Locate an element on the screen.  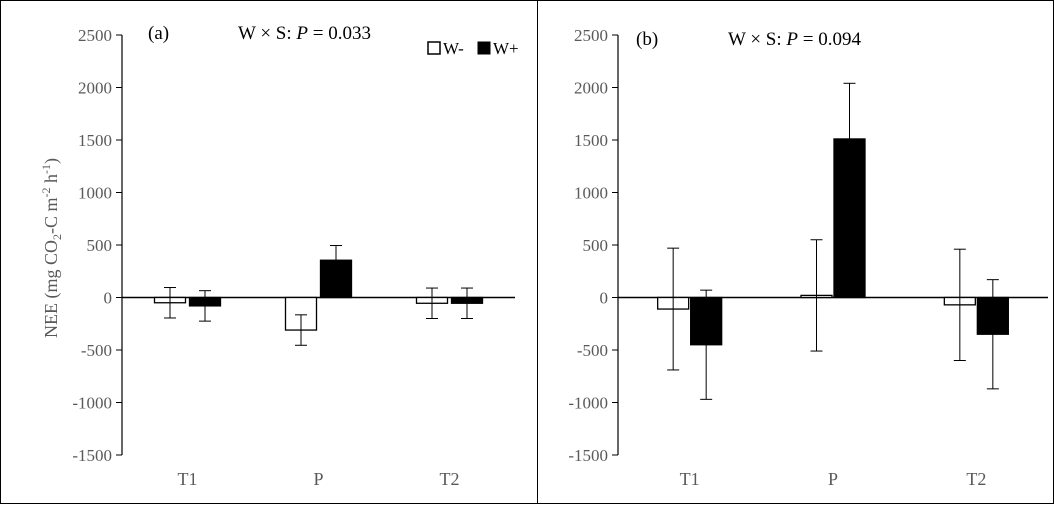
legend-swatch-w-minus is located at coordinates (434, 48).